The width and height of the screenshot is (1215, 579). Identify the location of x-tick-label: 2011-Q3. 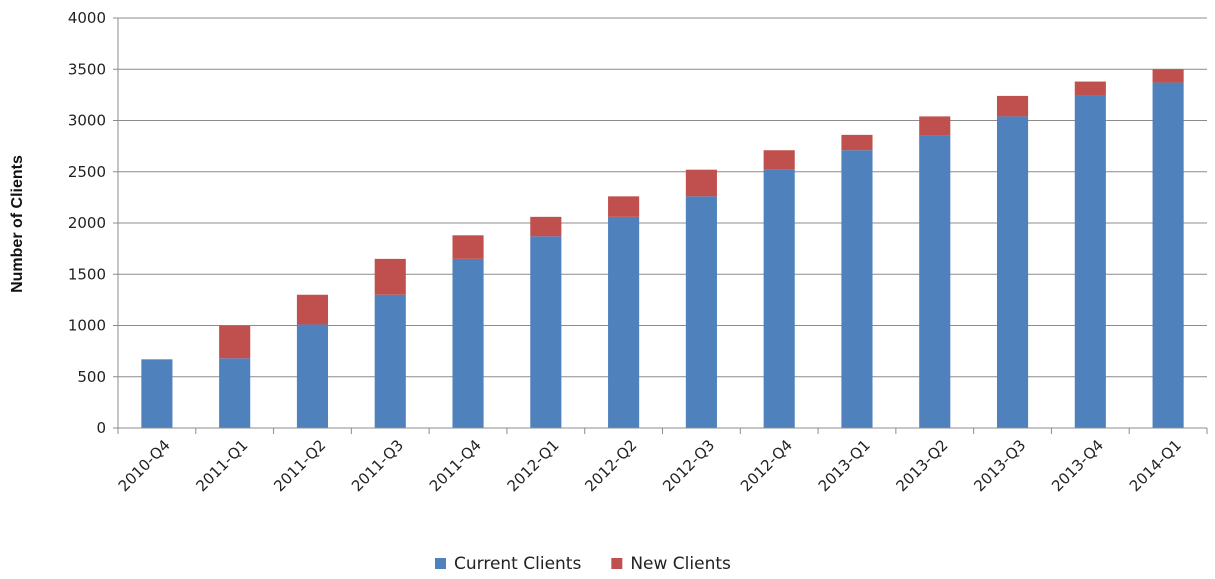
(377, 465).